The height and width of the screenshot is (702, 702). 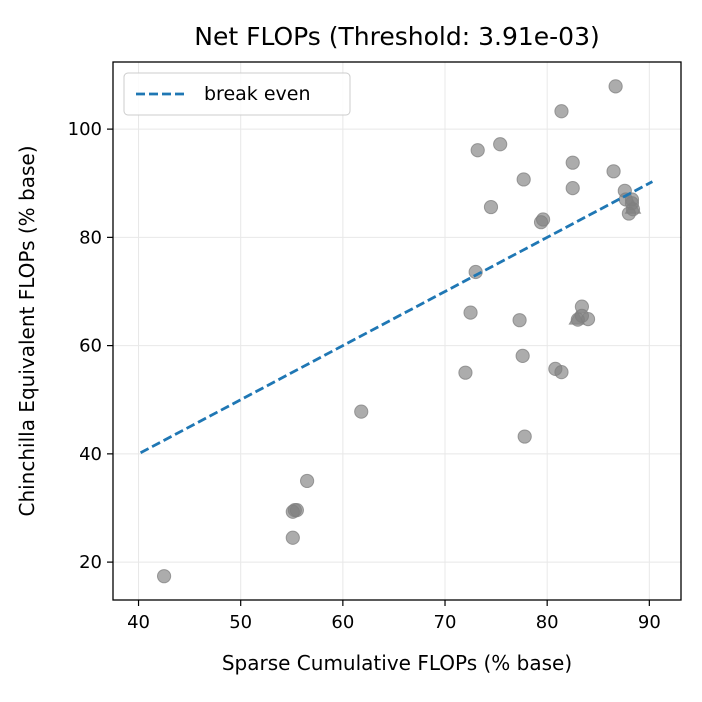 I want to click on legend-break-even-label: break even, so click(x=257, y=94).